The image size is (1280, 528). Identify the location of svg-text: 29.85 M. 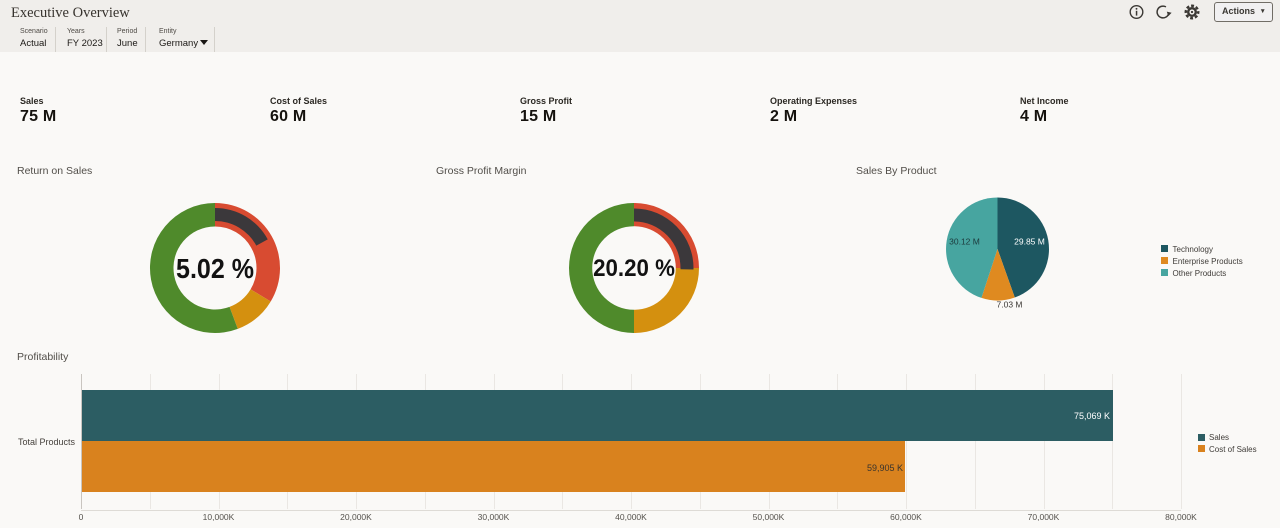
(1029, 242).